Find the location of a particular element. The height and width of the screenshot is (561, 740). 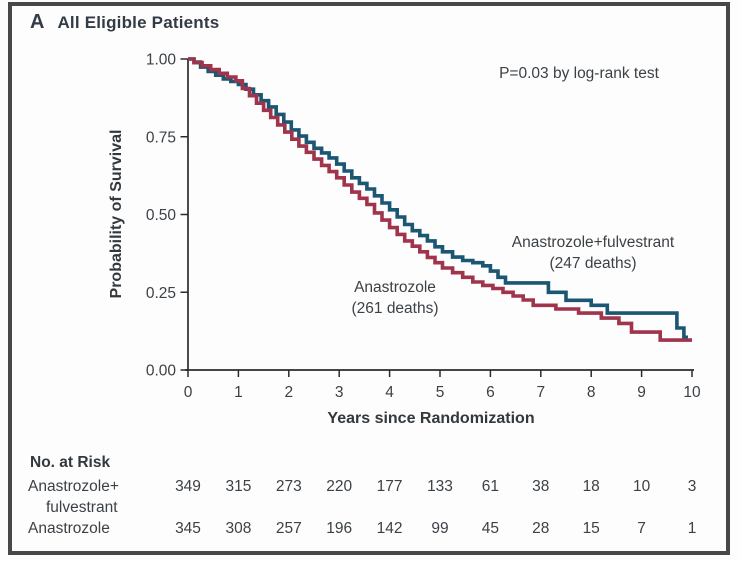

risk-value: 3 is located at coordinates (692, 486).